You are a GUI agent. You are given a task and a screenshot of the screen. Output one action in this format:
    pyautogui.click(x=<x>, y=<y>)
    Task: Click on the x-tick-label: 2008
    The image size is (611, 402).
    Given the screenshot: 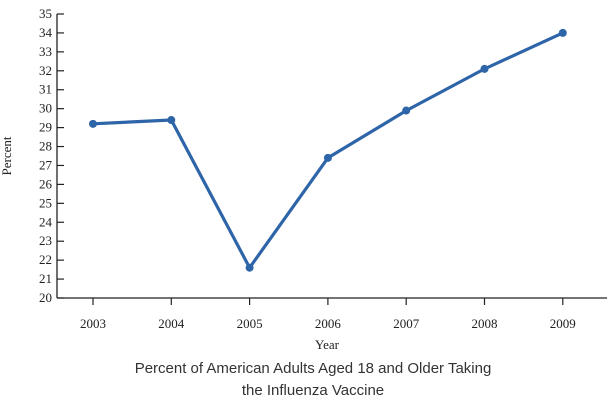 What is the action you would take?
    pyautogui.click(x=485, y=323)
    